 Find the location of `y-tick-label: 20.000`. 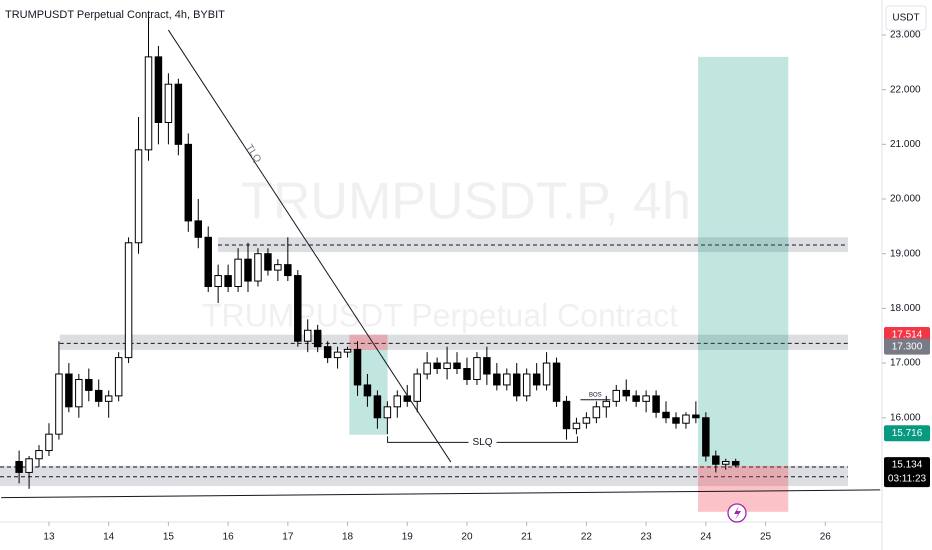

y-tick-label: 20.000 is located at coordinates (905, 199).